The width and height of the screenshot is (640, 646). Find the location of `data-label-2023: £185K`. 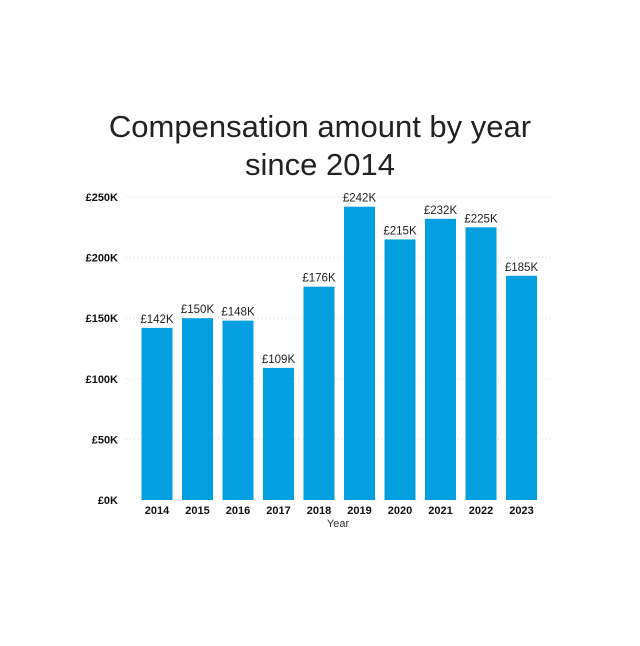

data-label-2023: £185K is located at coordinates (522, 268).